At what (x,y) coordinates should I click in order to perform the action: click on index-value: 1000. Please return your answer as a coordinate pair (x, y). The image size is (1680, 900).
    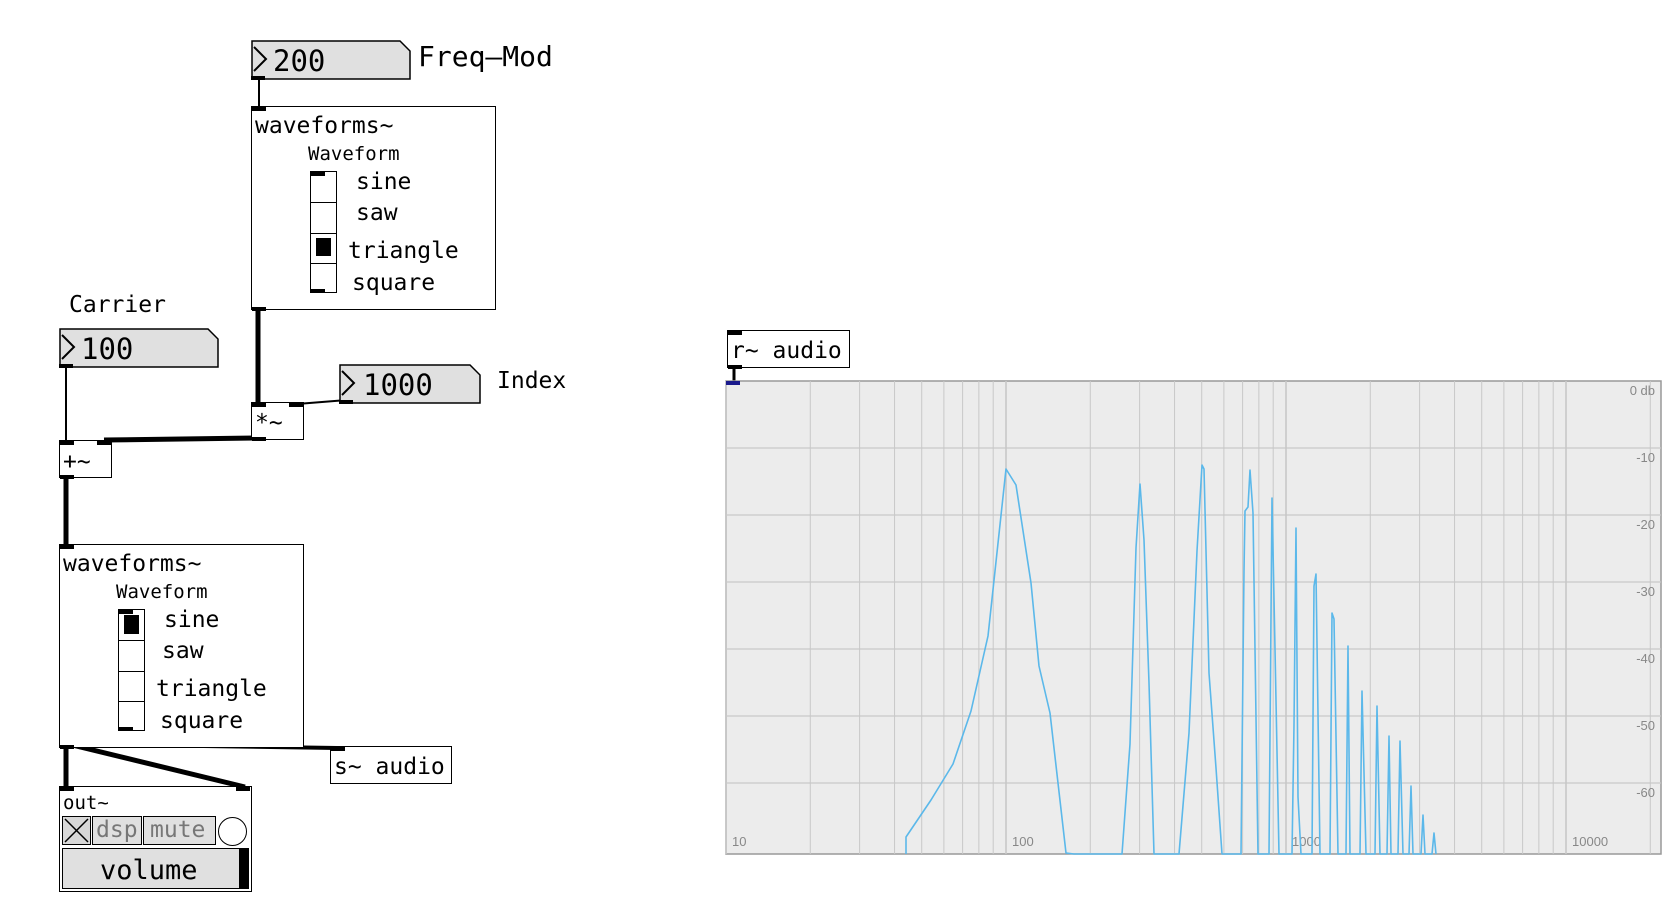
    Looking at the image, I should click on (398, 385).